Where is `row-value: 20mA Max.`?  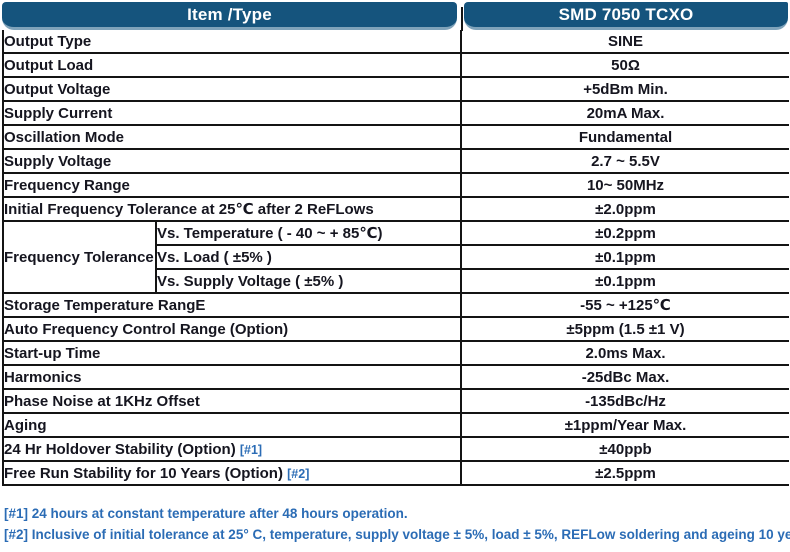
row-value: 20mA Max. is located at coordinates (624, 113).